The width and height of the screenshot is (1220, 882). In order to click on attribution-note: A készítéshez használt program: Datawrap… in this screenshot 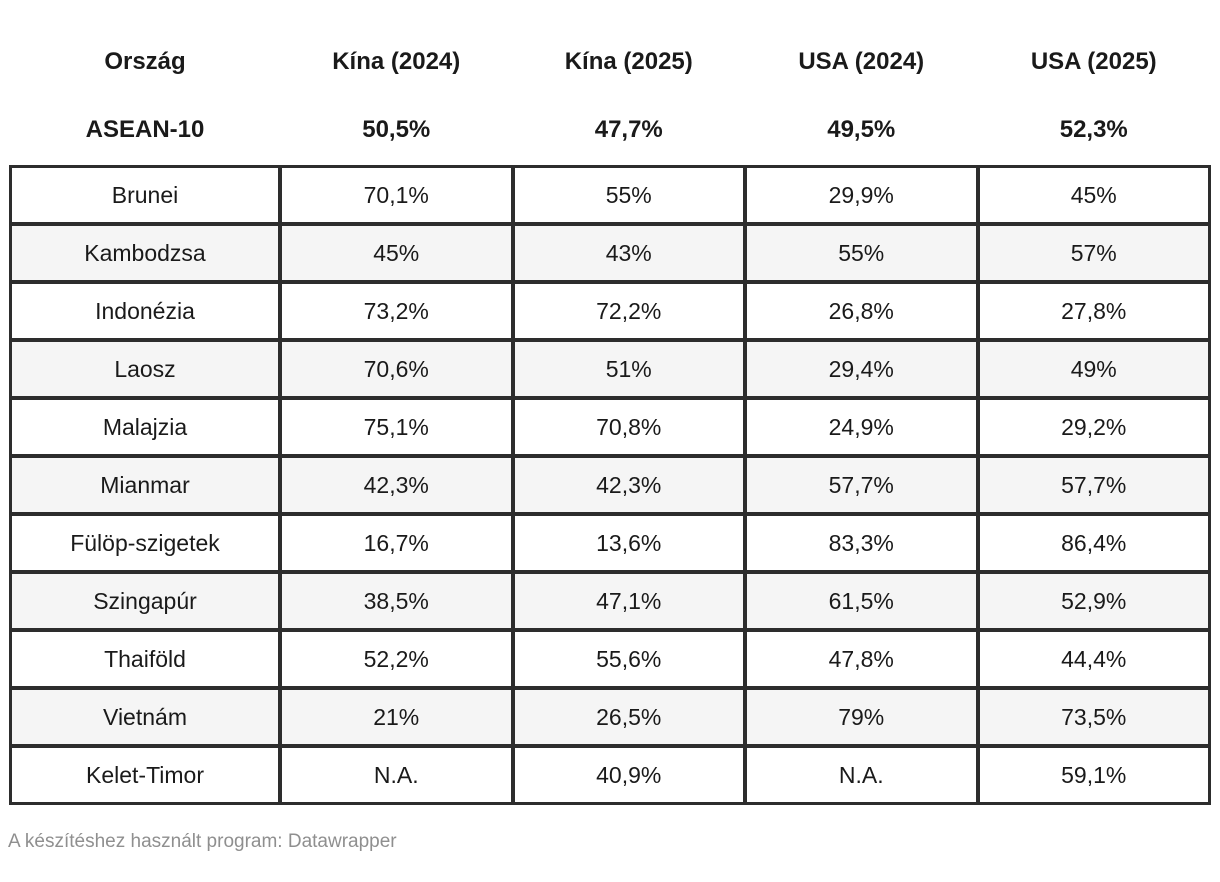, I will do `click(202, 841)`.